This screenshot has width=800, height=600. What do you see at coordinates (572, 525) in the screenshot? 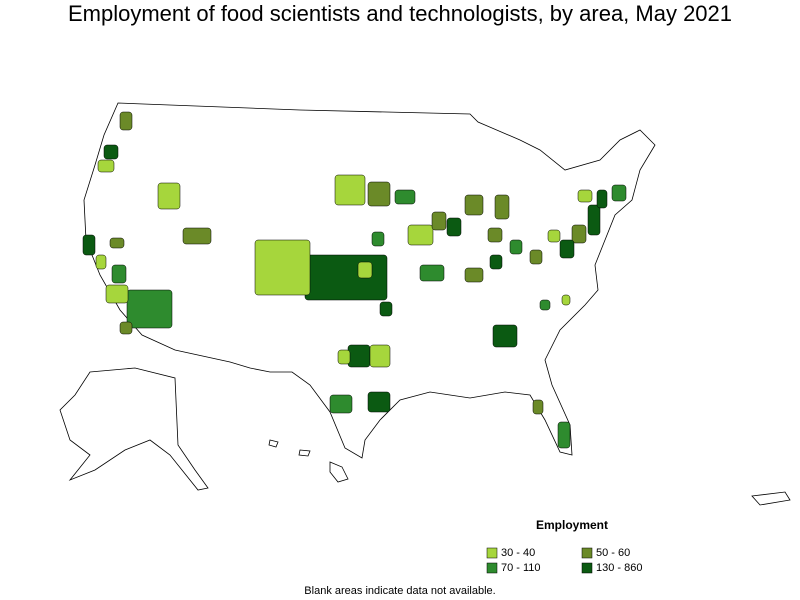
I see `legend-title: Employment` at bounding box center [572, 525].